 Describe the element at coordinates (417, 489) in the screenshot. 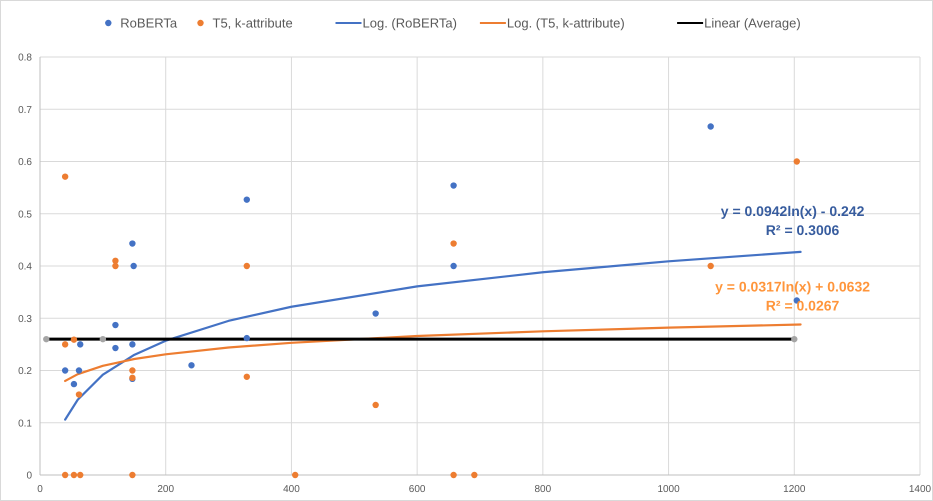

I see `x-tick-label: 600` at that location.